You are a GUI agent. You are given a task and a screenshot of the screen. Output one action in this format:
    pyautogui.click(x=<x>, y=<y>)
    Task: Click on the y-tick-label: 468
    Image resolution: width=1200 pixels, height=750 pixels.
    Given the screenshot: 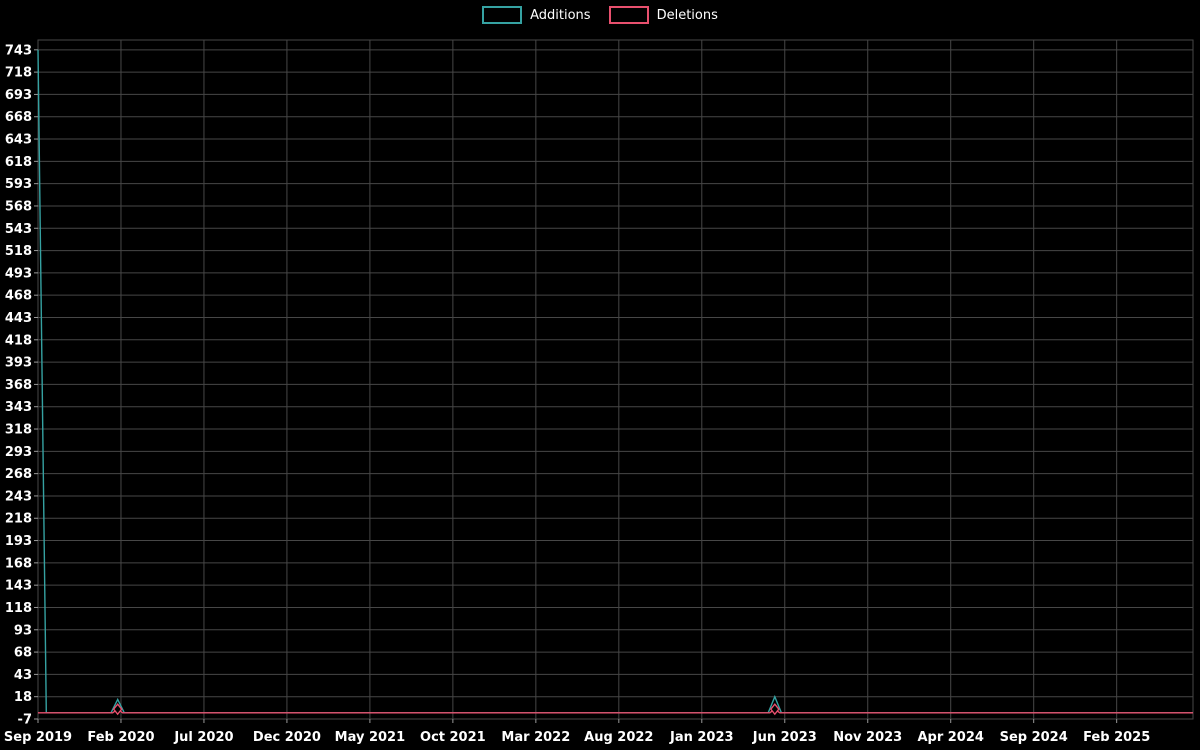 What is the action you would take?
    pyautogui.click(x=18, y=296)
    